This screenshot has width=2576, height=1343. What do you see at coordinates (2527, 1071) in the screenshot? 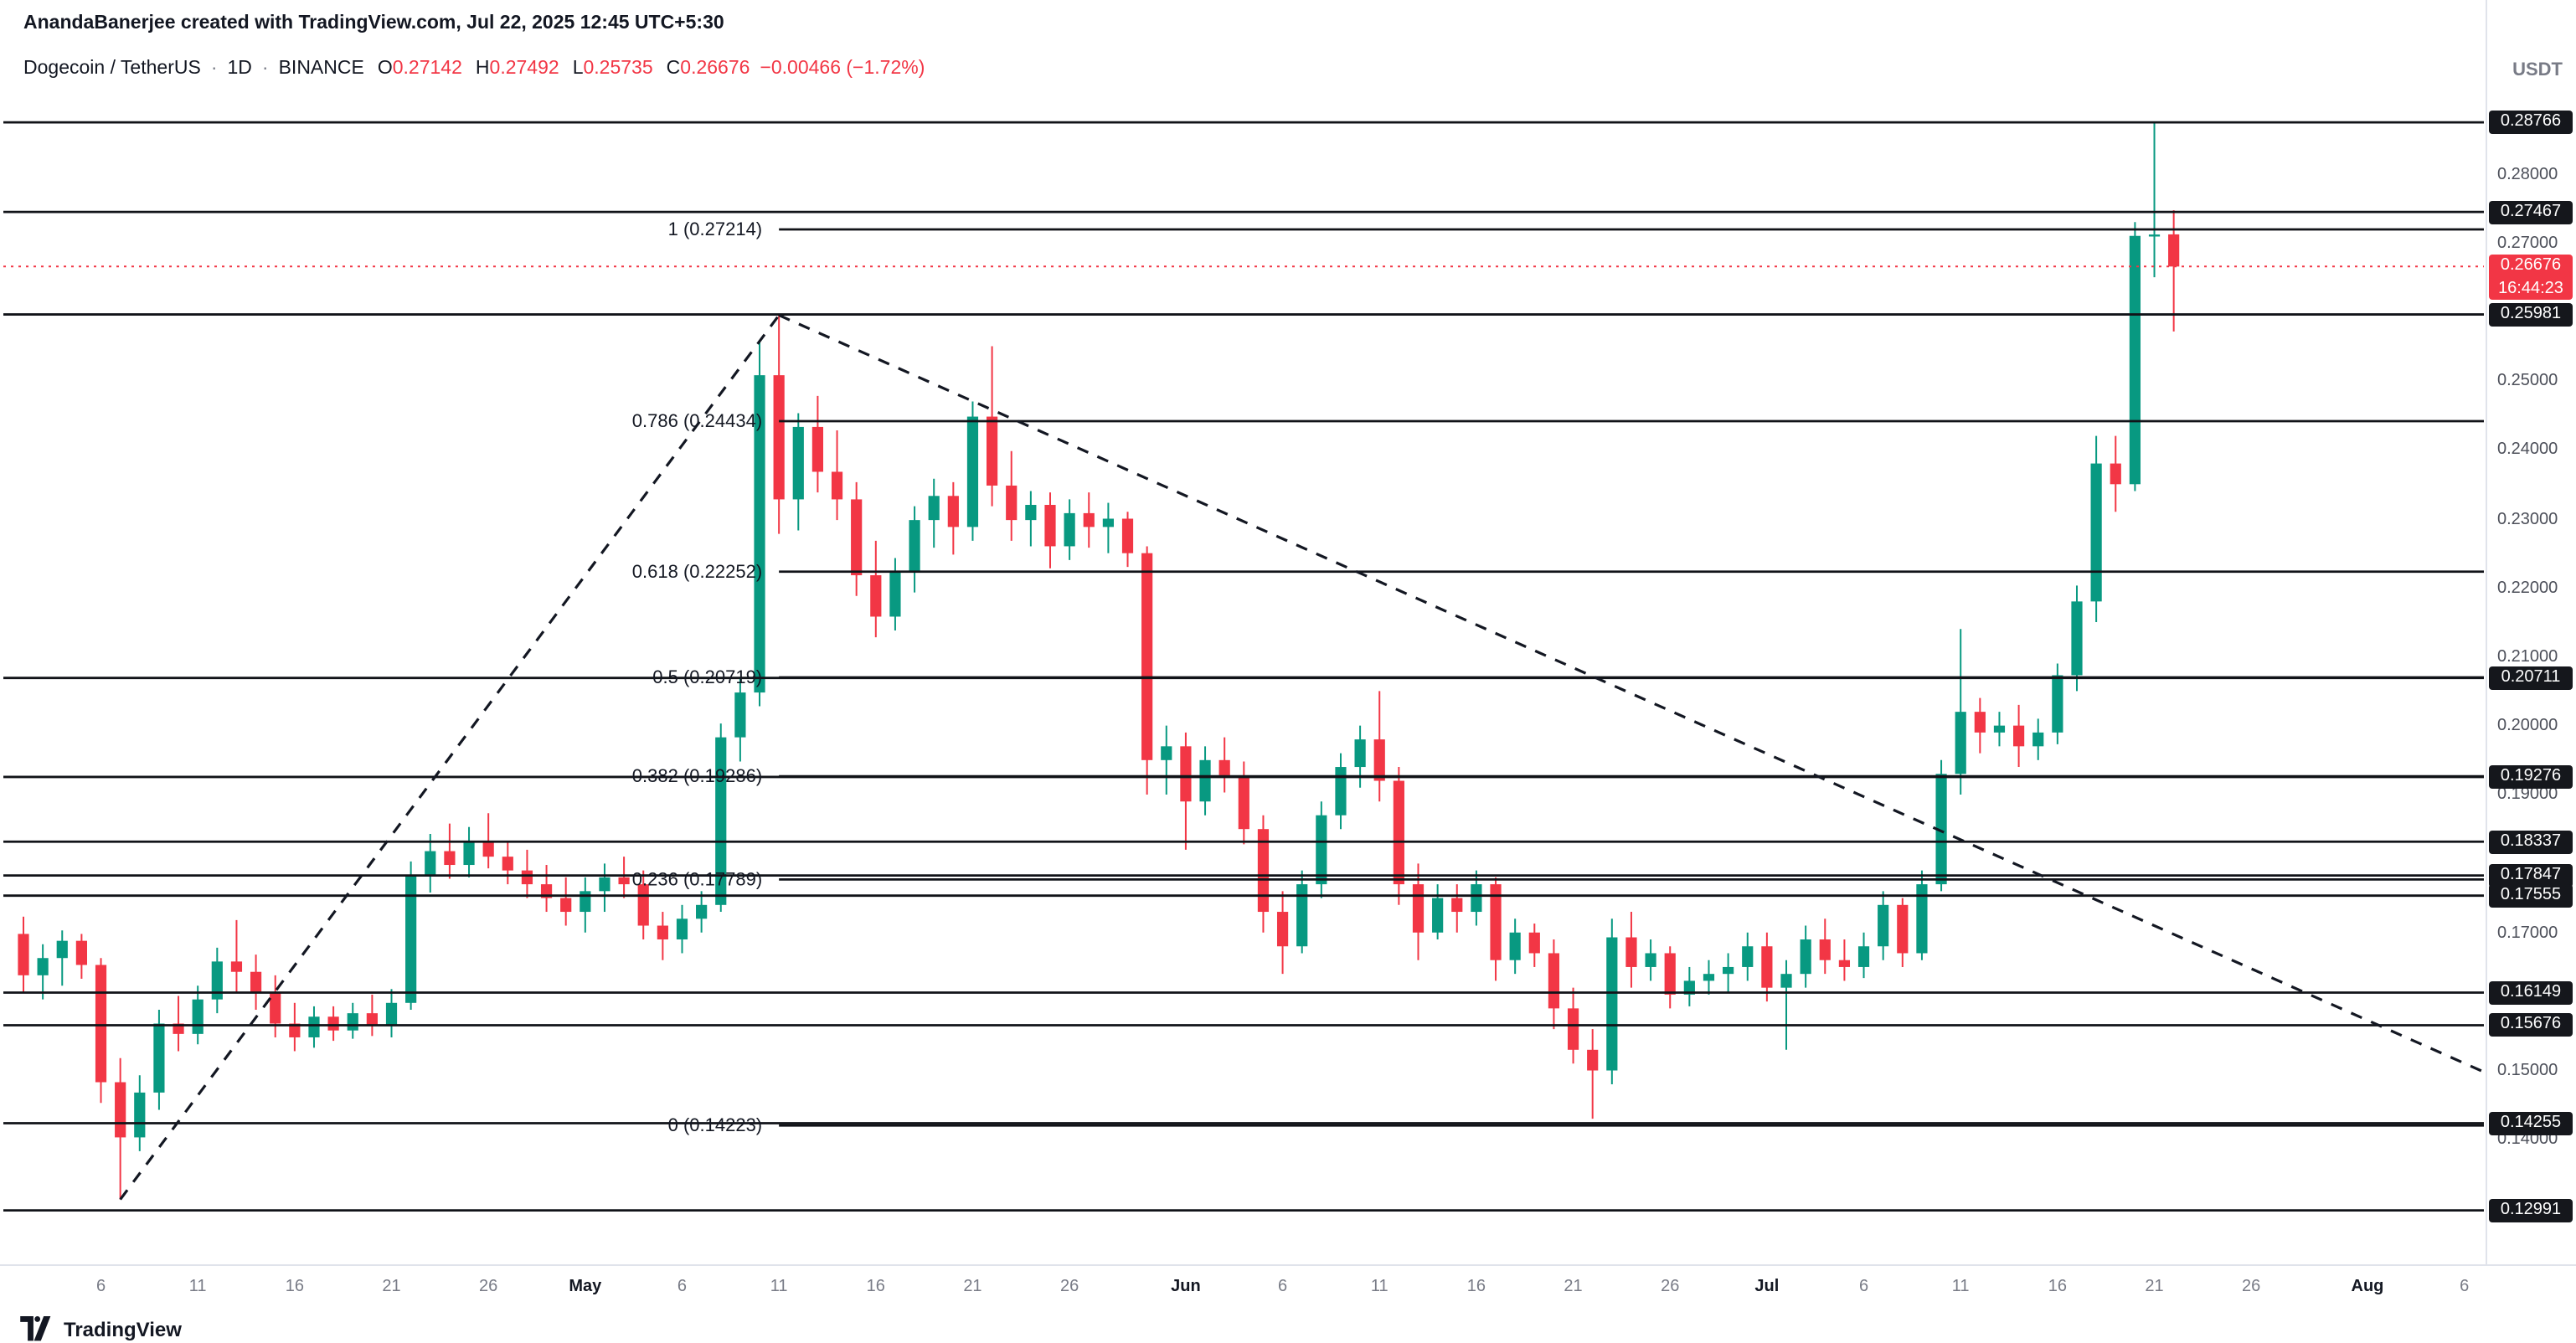
I see `price-axis-label: 0.15000` at bounding box center [2527, 1071].